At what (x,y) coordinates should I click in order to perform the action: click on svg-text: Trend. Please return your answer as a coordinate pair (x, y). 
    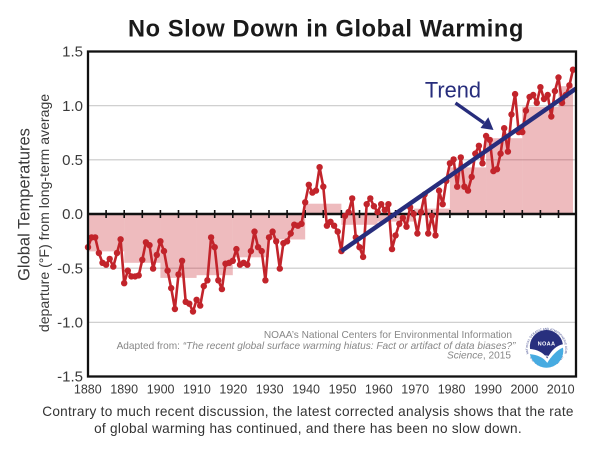
    Looking at the image, I should click on (453, 90).